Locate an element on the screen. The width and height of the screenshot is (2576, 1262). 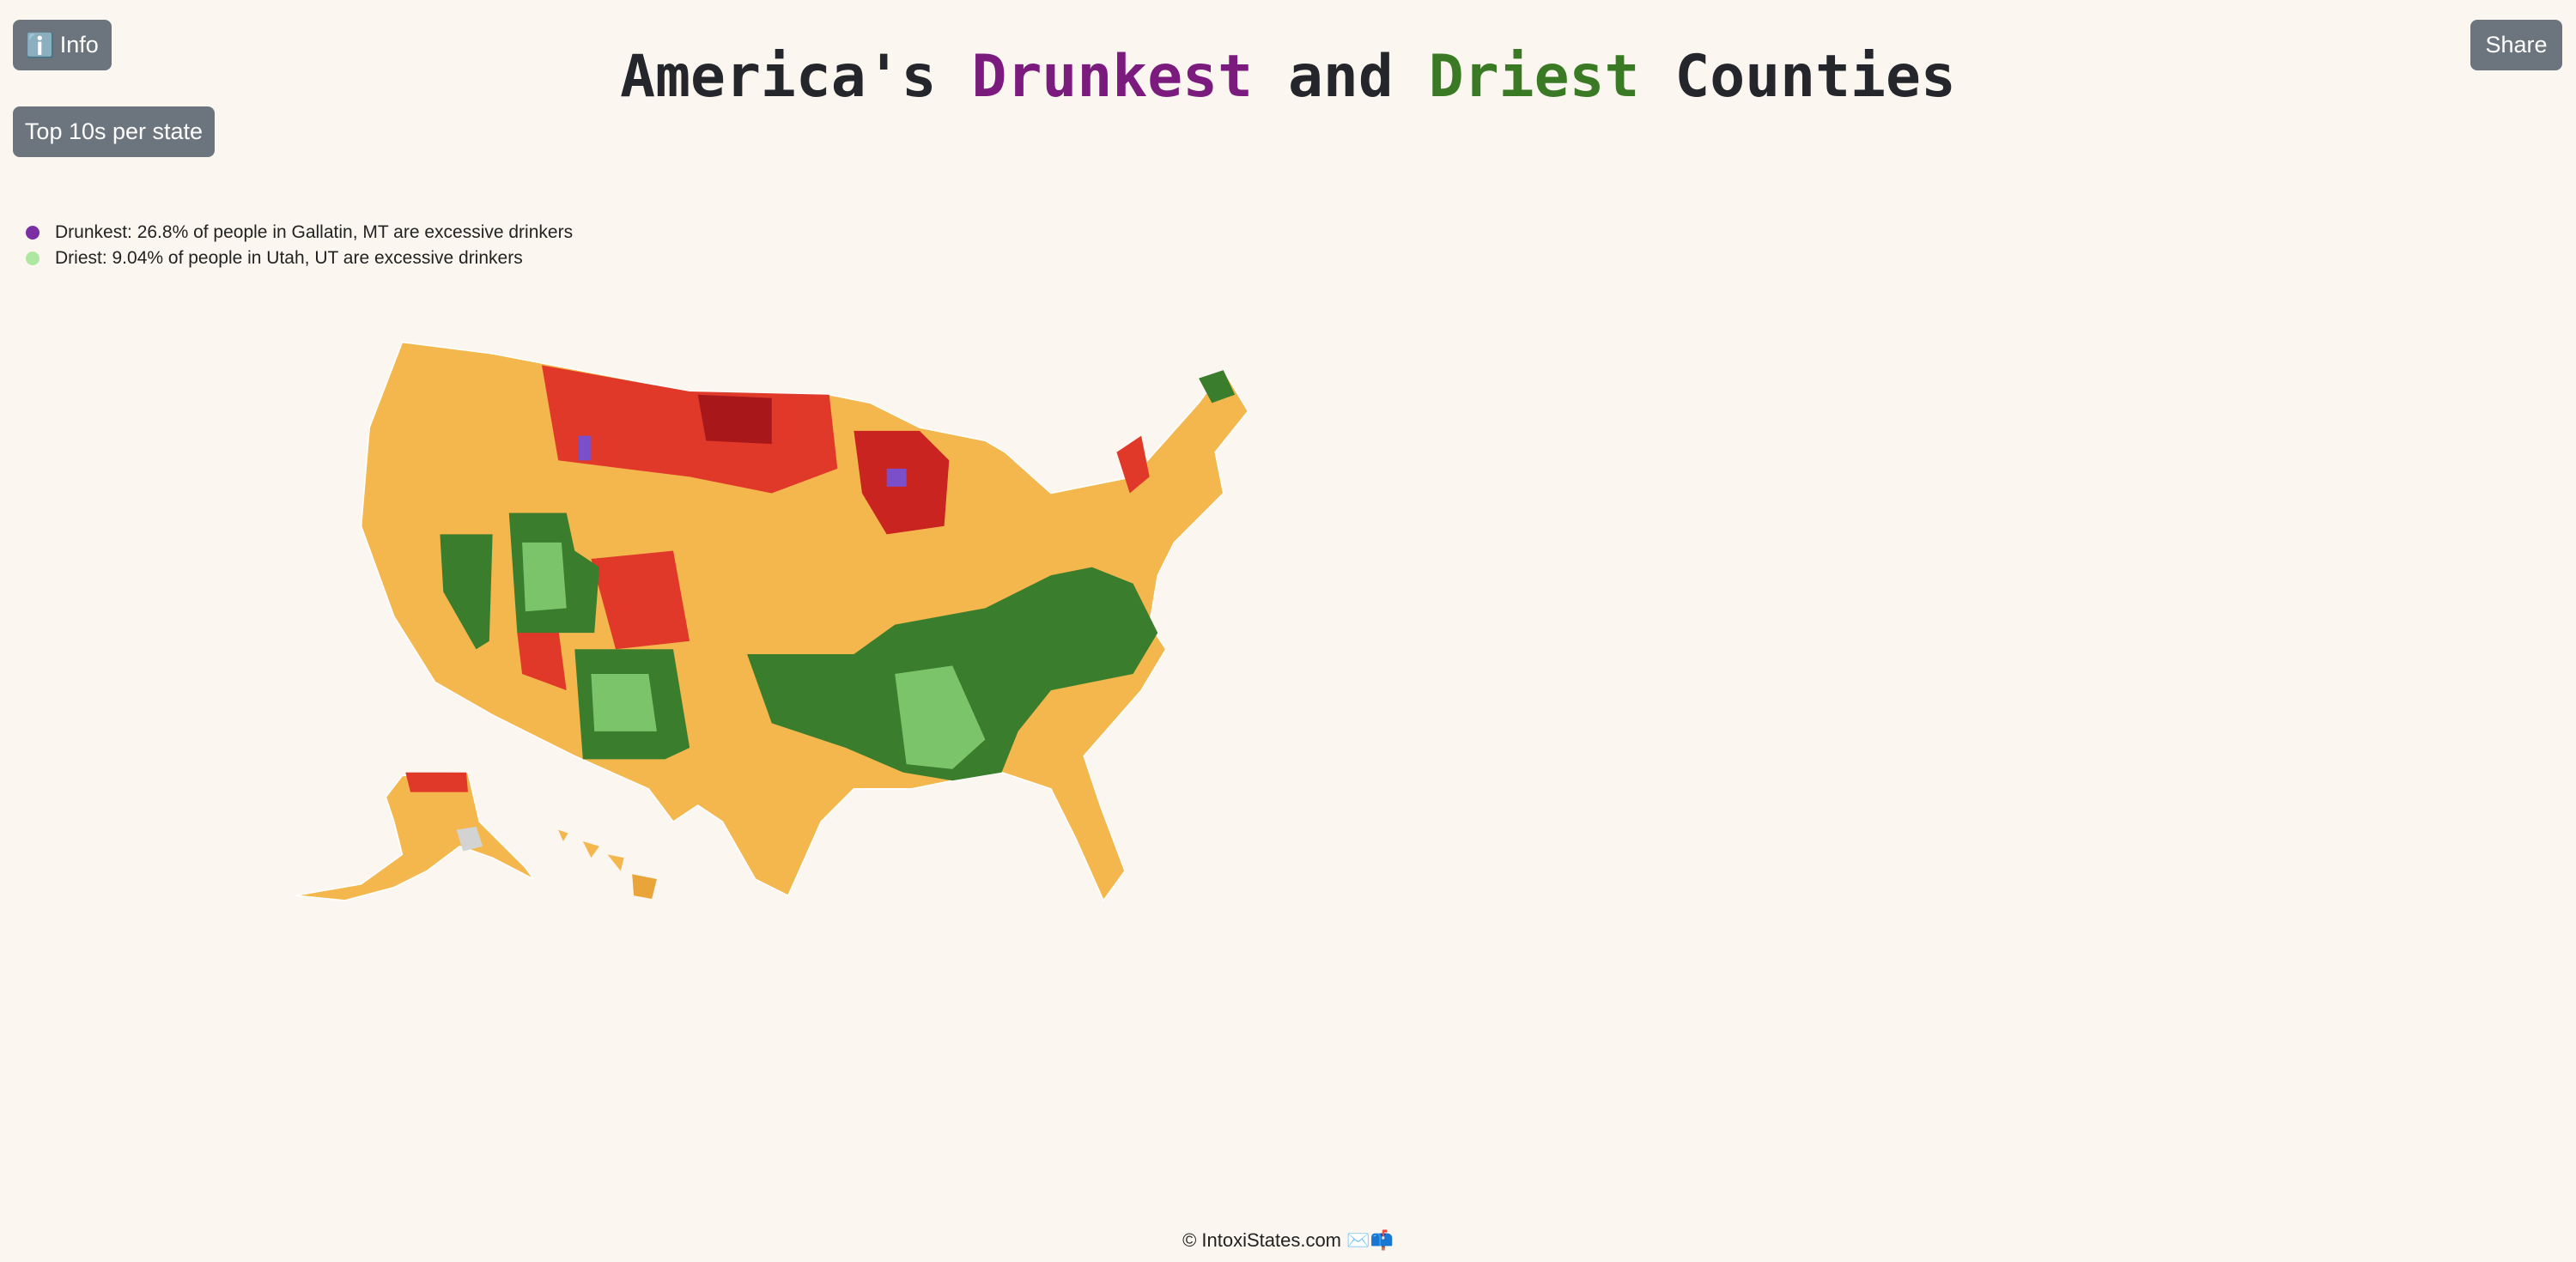
title-part: and is located at coordinates (1341, 77).